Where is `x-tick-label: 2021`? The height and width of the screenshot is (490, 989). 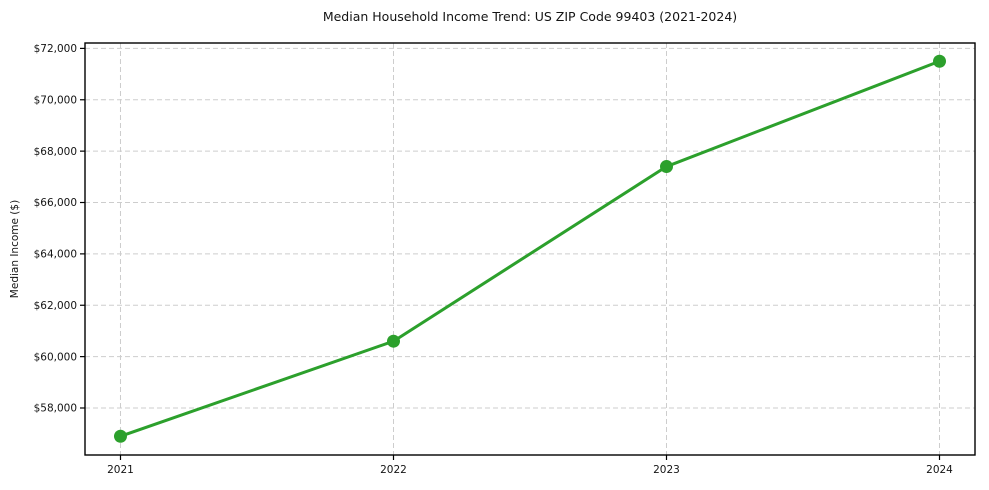 x-tick-label: 2021 is located at coordinates (120, 470).